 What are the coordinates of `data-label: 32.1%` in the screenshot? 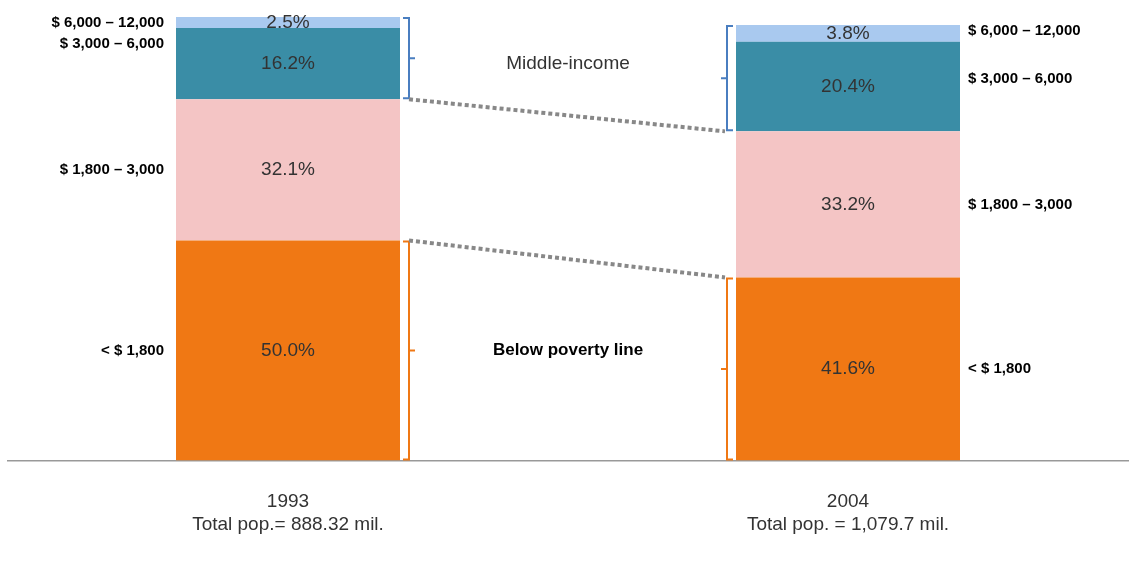 It's located at (288, 169).